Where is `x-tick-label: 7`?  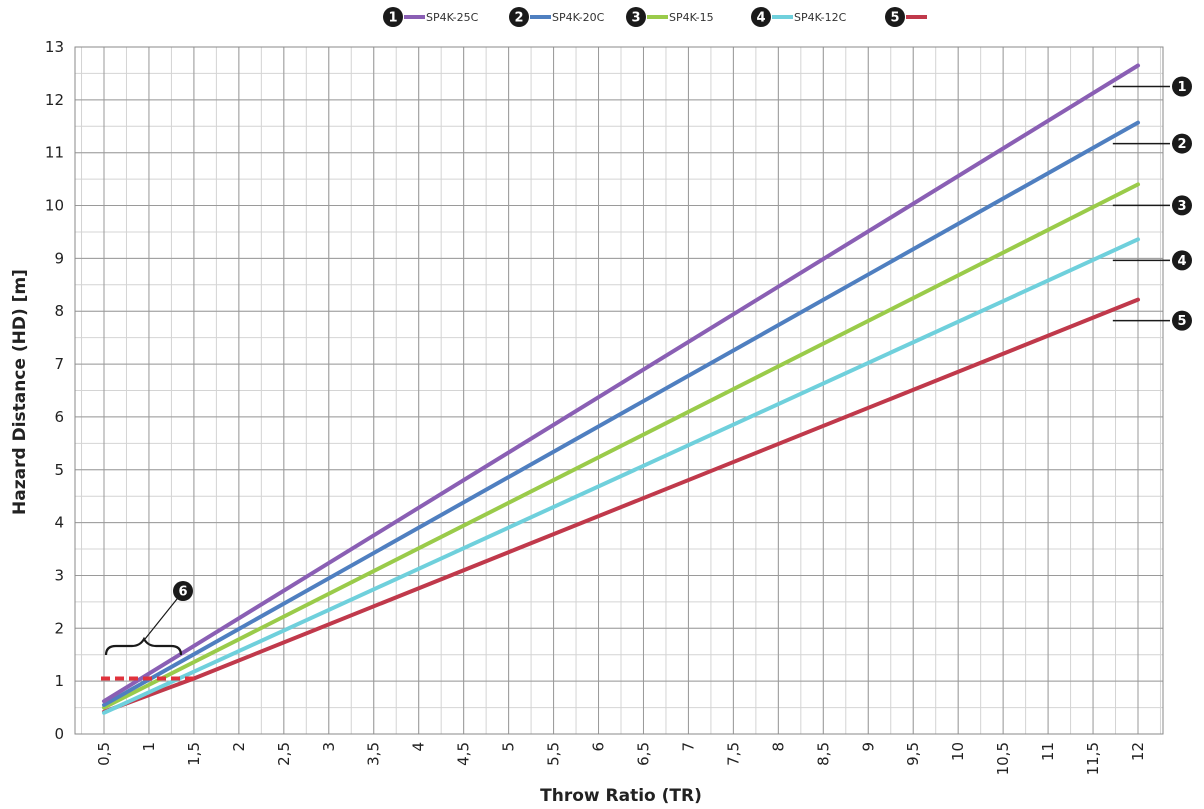
x-tick-label: 7 is located at coordinates (688, 747).